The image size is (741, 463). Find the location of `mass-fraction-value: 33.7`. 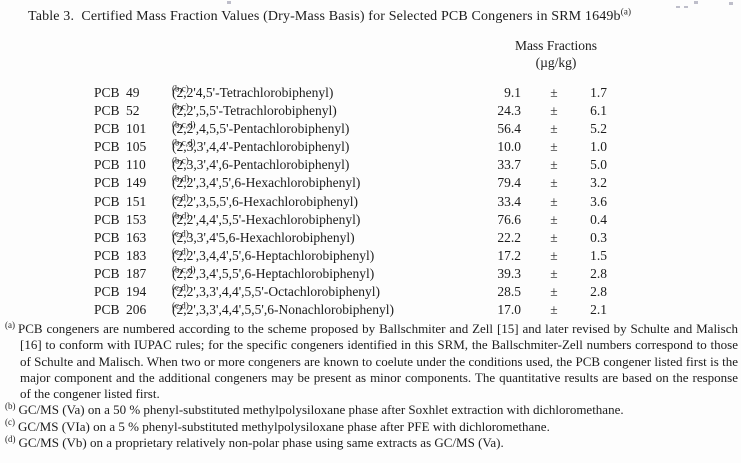

mass-fraction-value: 33.7 is located at coordinates (509, 165).